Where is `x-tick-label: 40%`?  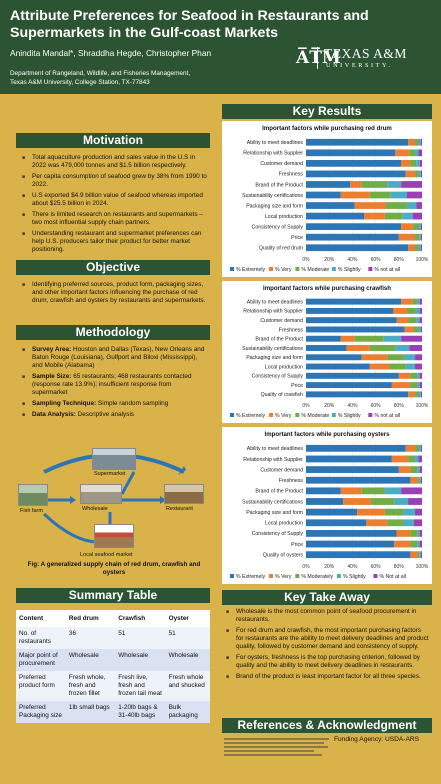
x-tick-label: 40% is located at coordinates (352, 567).